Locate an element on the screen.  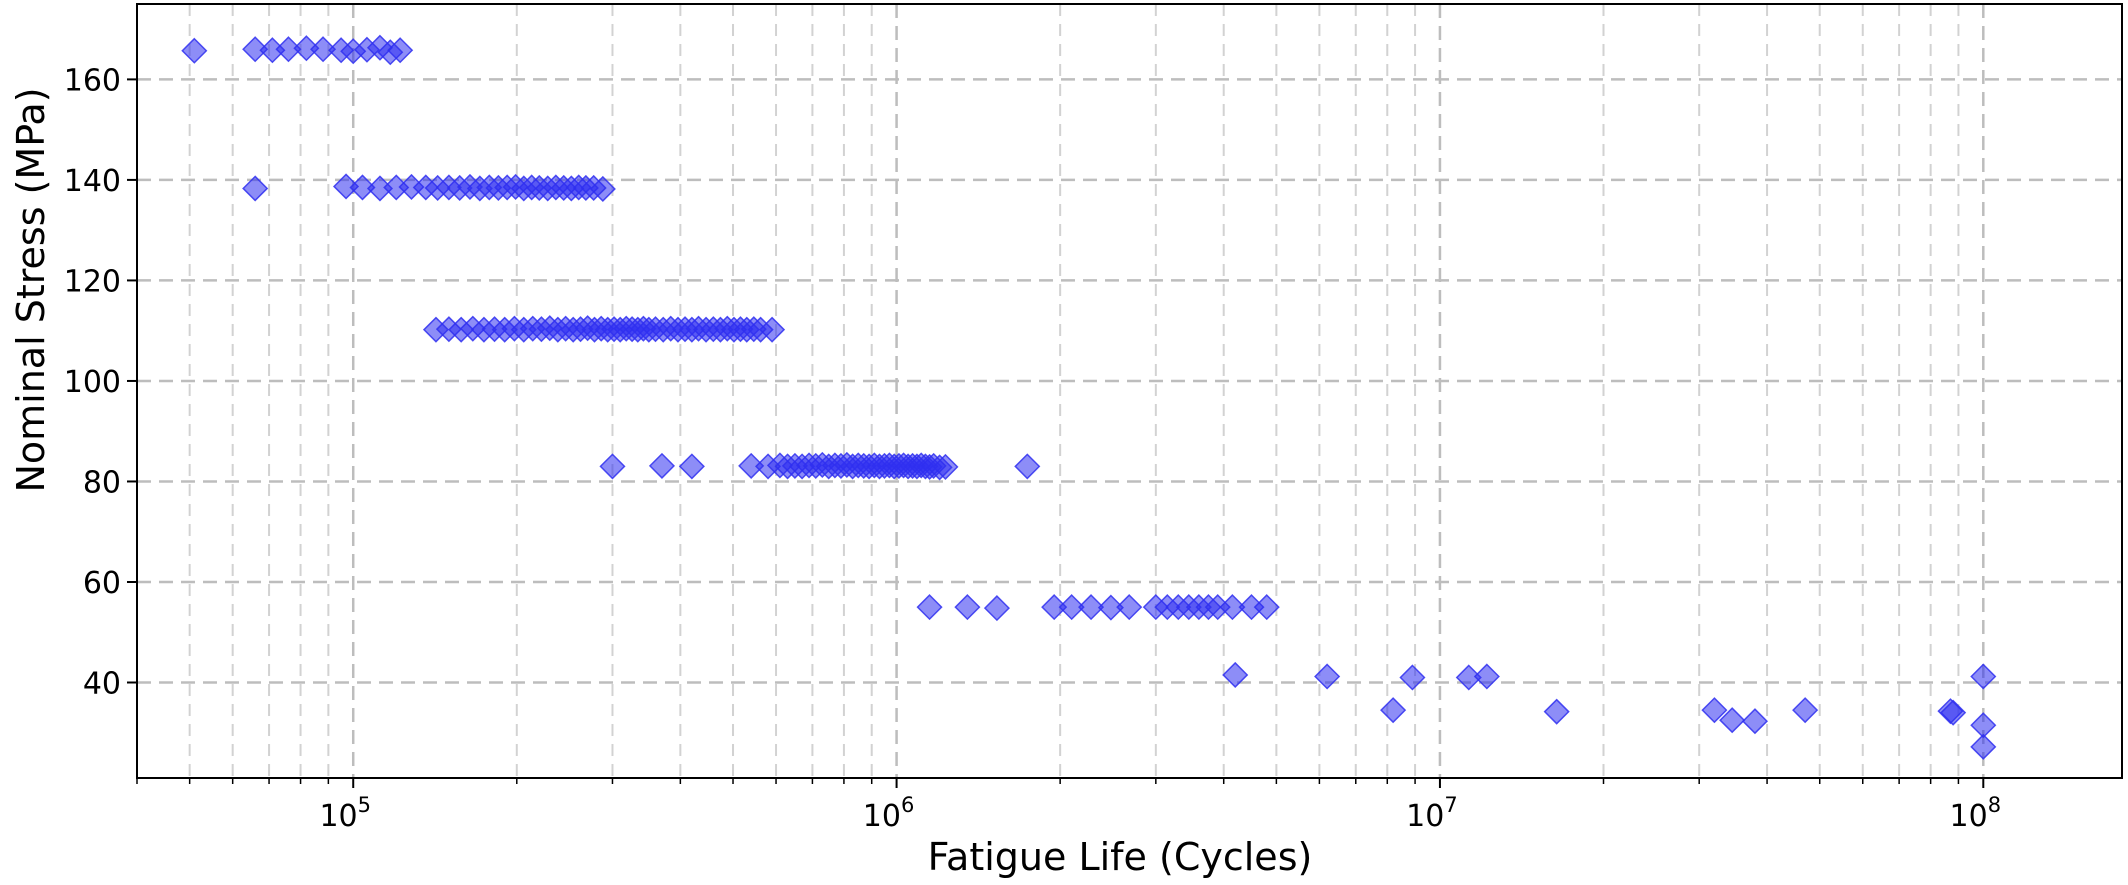
y-tick-label: 60 is located at coordinates (102, 583).